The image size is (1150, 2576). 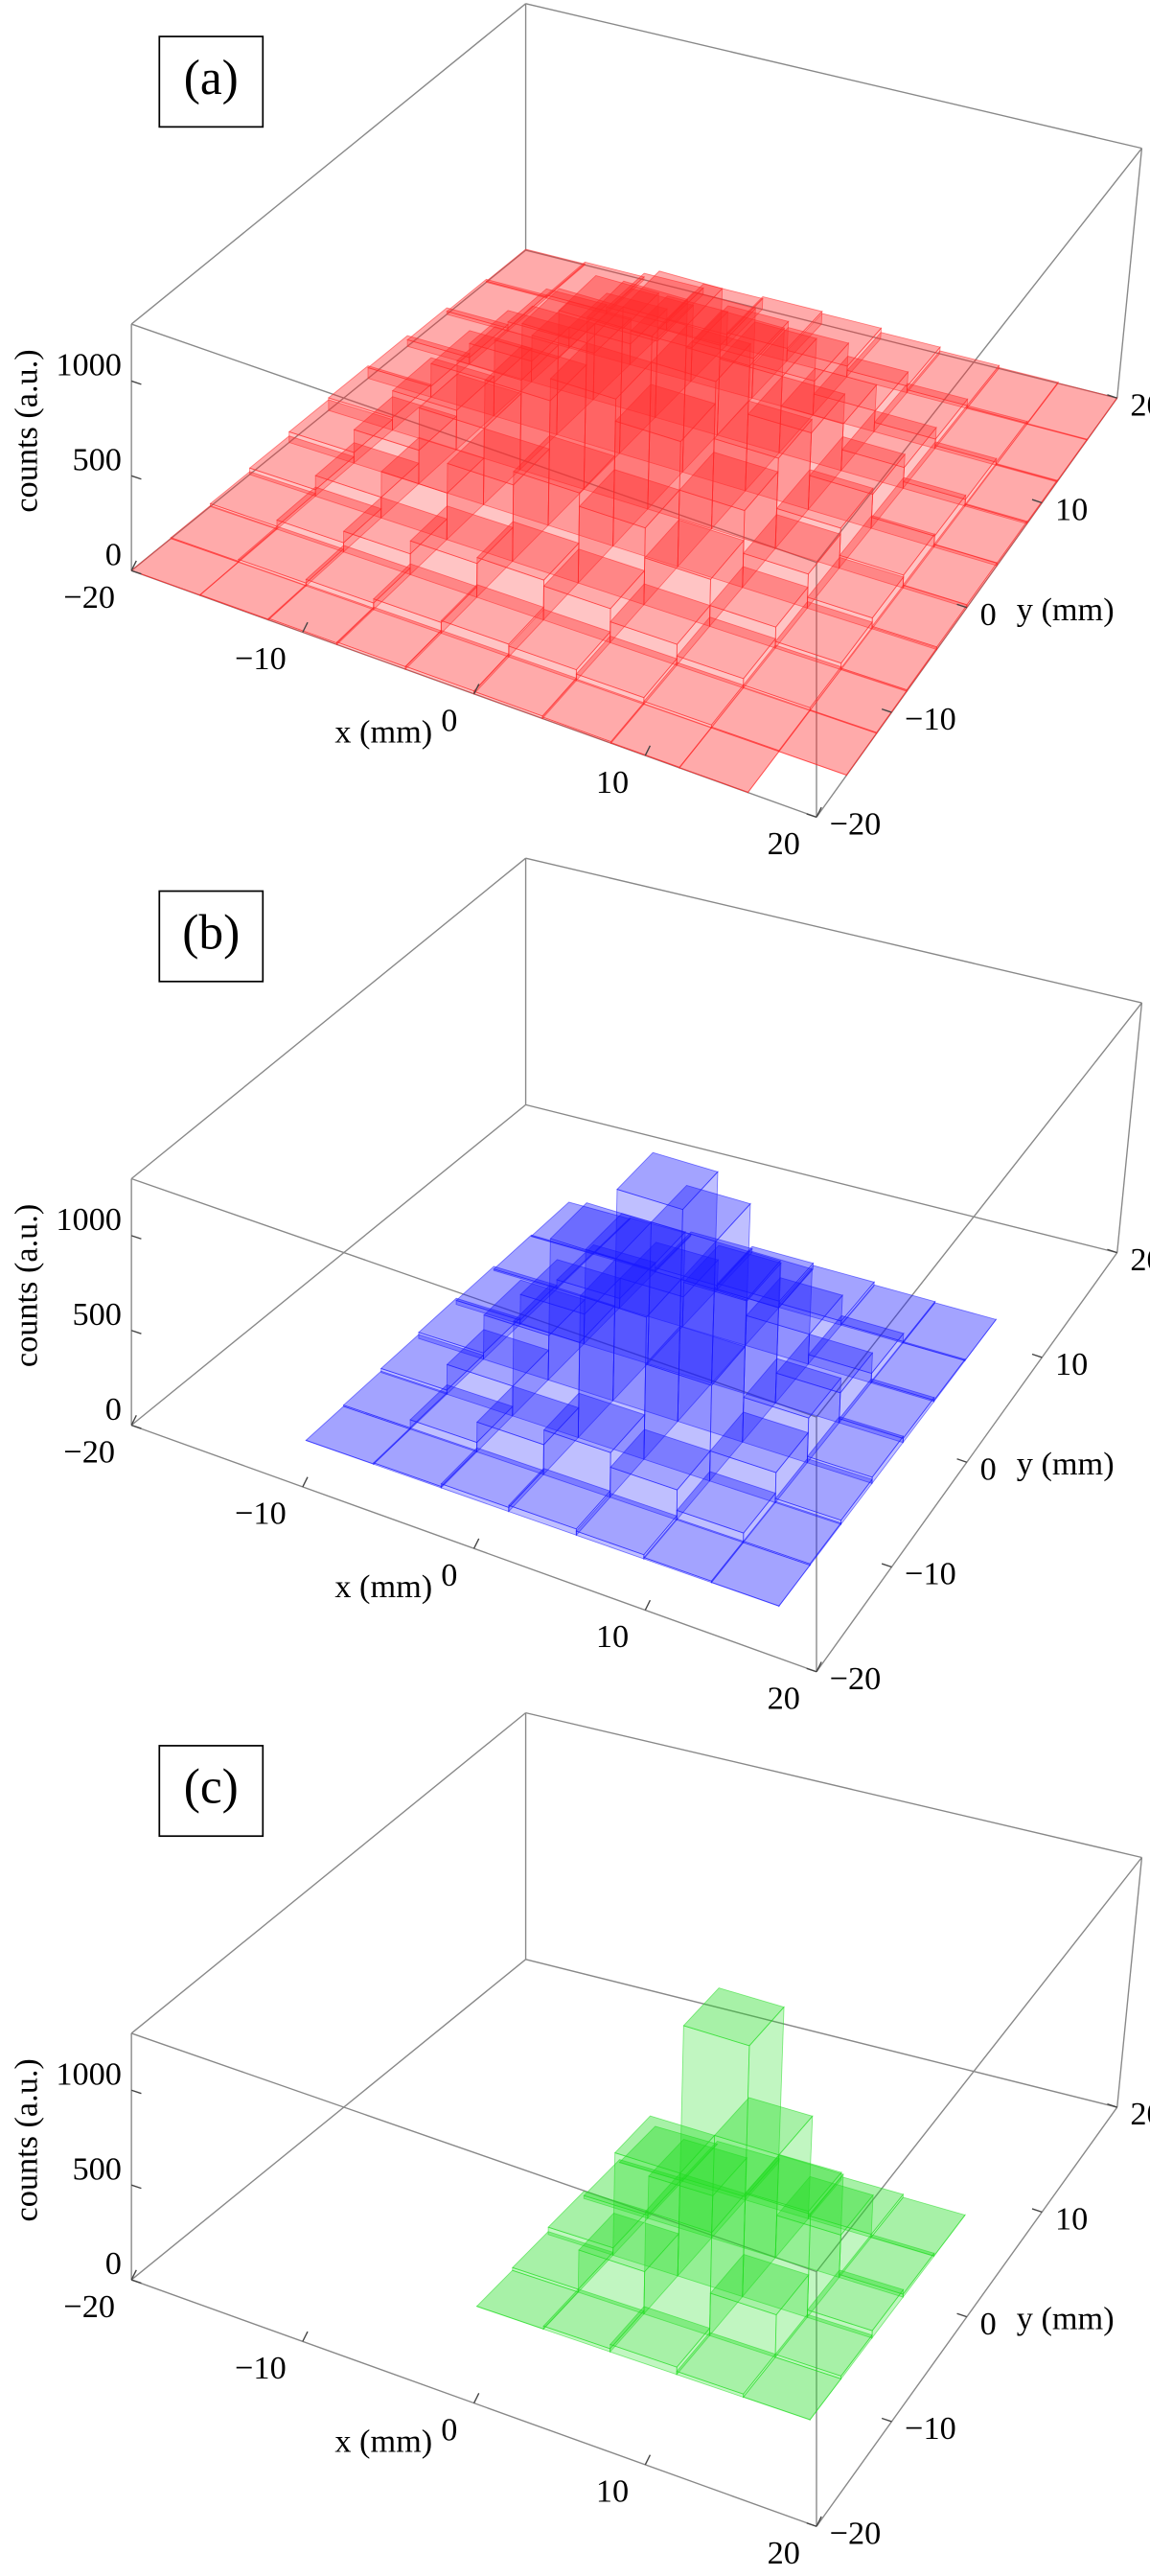 I want to click on panel-label-box, so click(x=211, y=82).